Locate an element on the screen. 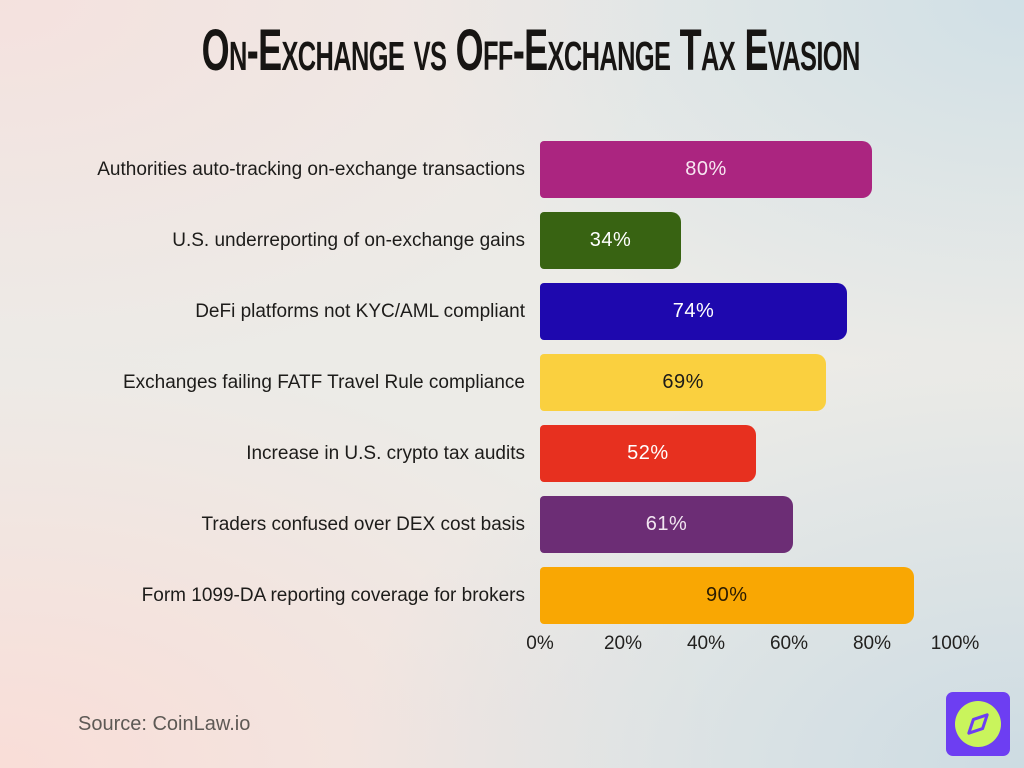 This screenshot has height=768, width=1024. chart-title-container: On-Exchange vs Off-Exchange Tax Evasion is located at coordinates (512, 51).